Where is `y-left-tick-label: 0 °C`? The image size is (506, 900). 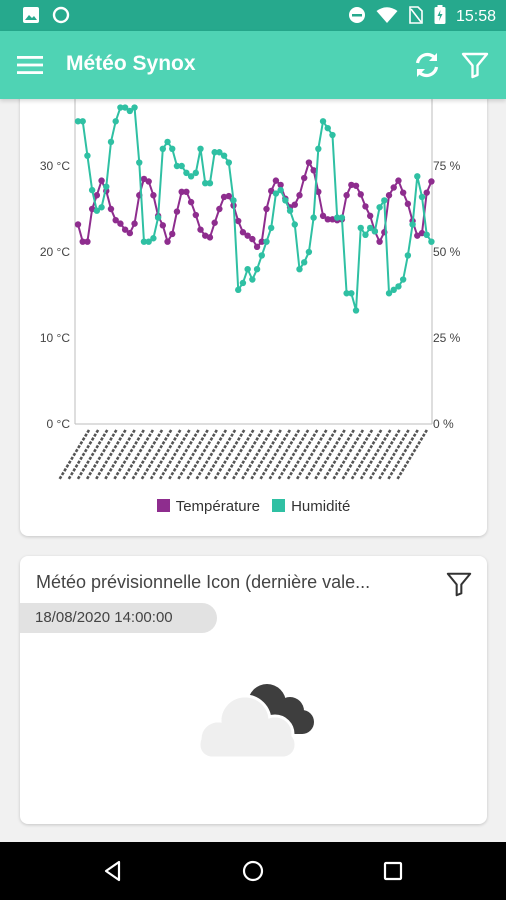 y-left-tick-label: 0 °C is located at coordinates (59, 424).